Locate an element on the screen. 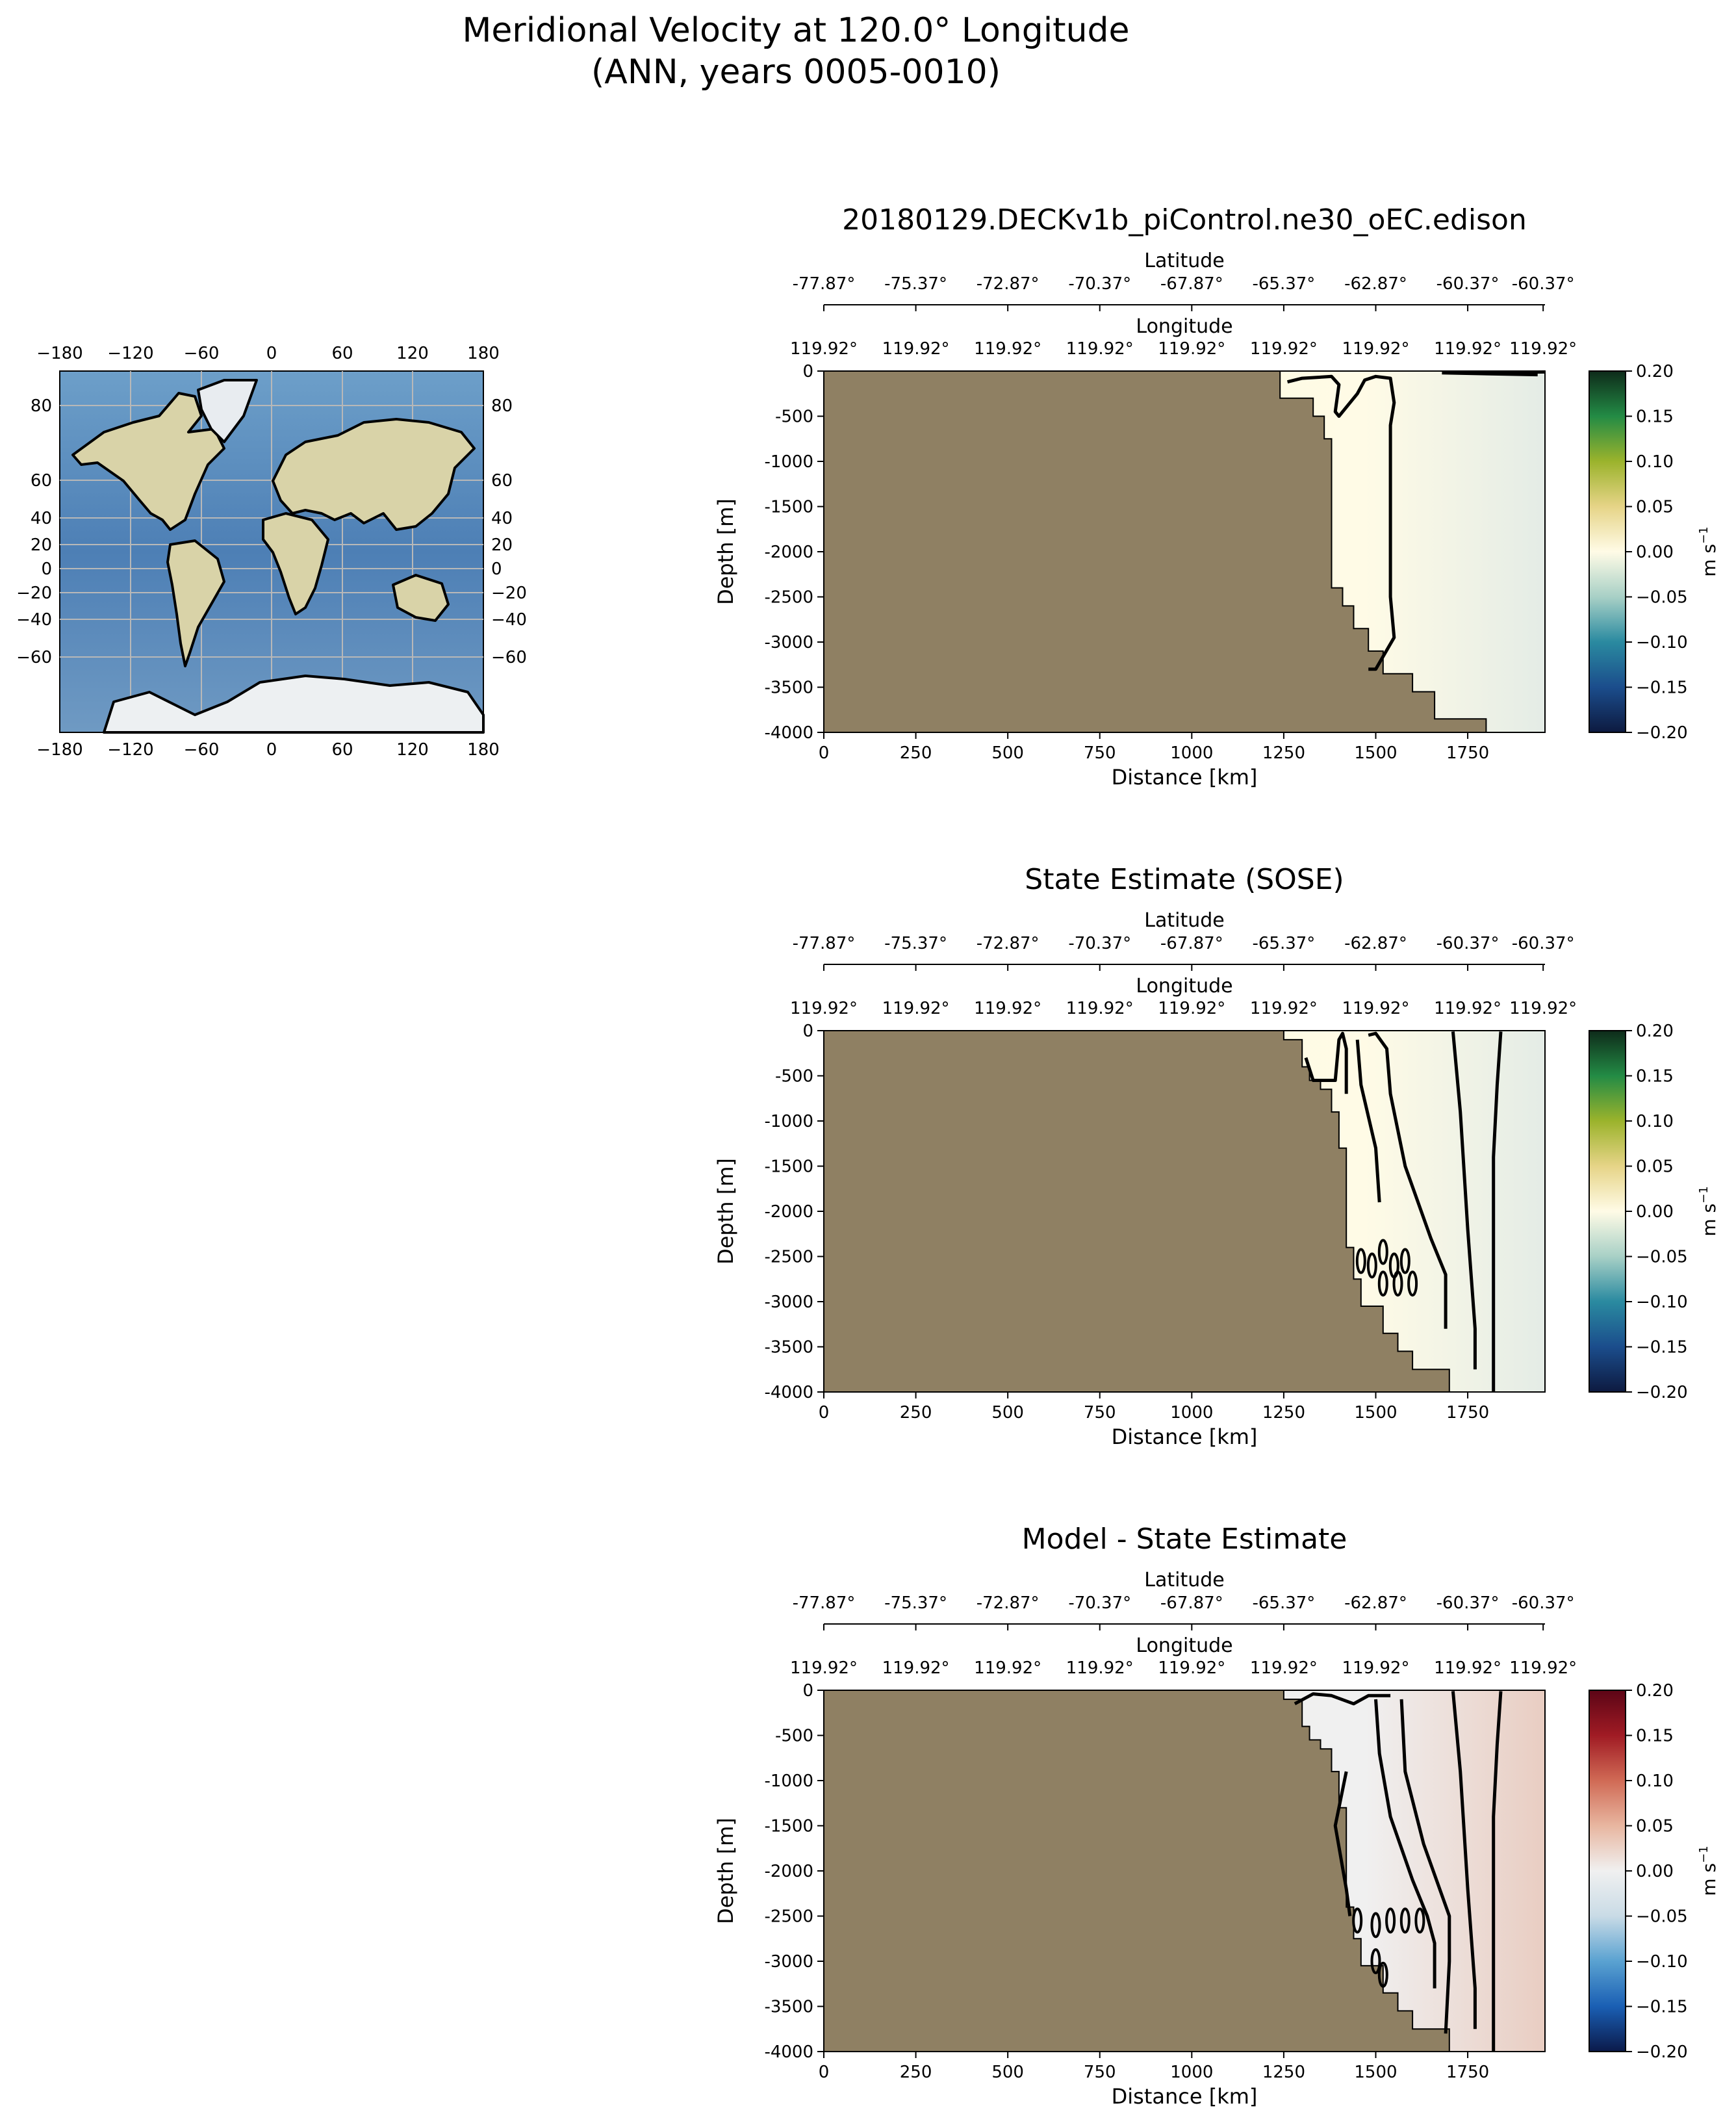  antarctica is located at coordinates (294, 704).